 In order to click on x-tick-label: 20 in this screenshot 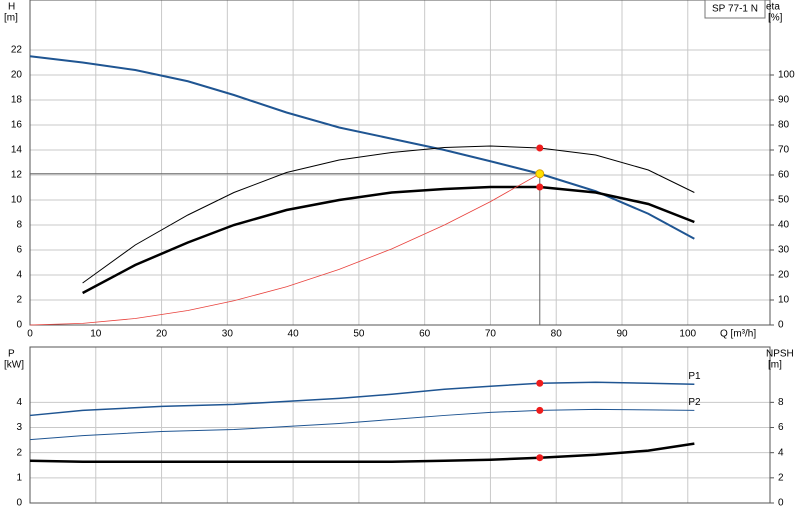, I will do `click(162, 334)`.